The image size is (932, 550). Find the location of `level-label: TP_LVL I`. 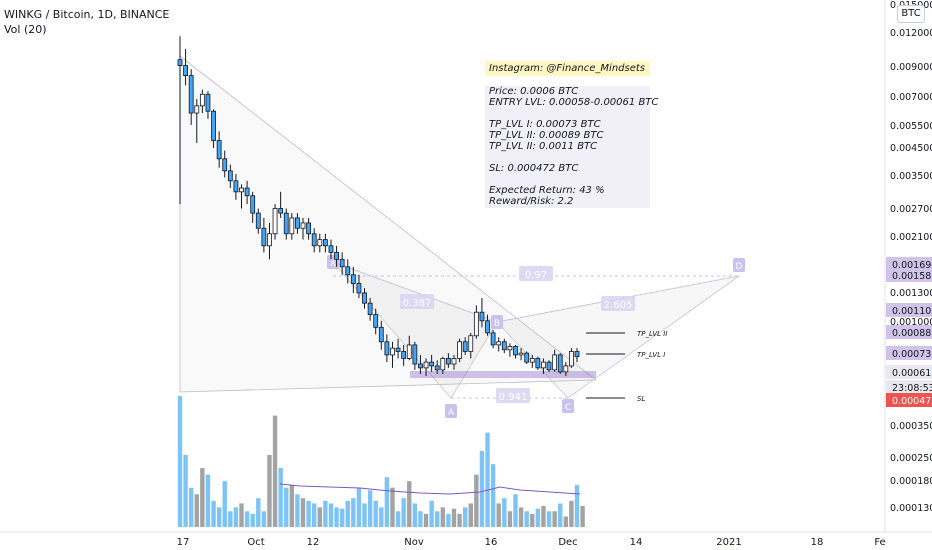

level-label: TP_LVL I is located at coordinates (651, 355).